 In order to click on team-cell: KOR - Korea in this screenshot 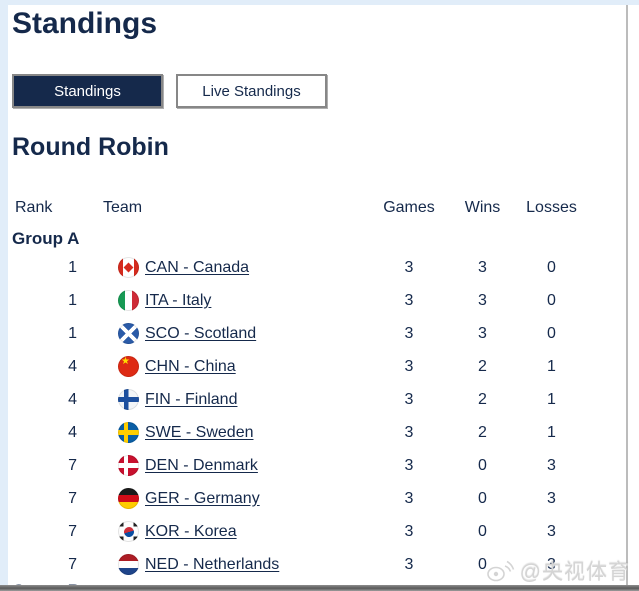, I will do `click(224, 531)`.